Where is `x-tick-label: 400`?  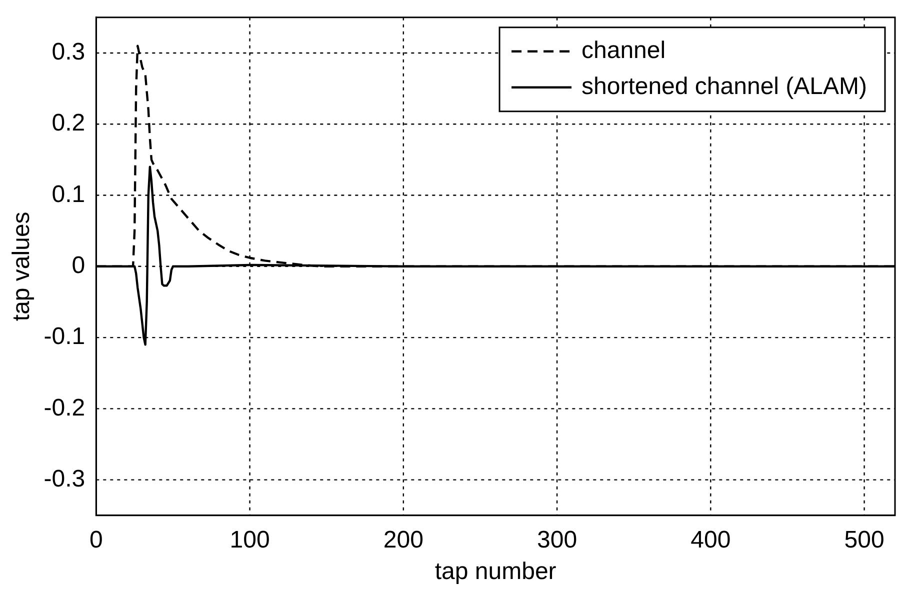 x-tick-label: 400 is located at coordinates (710, 540).